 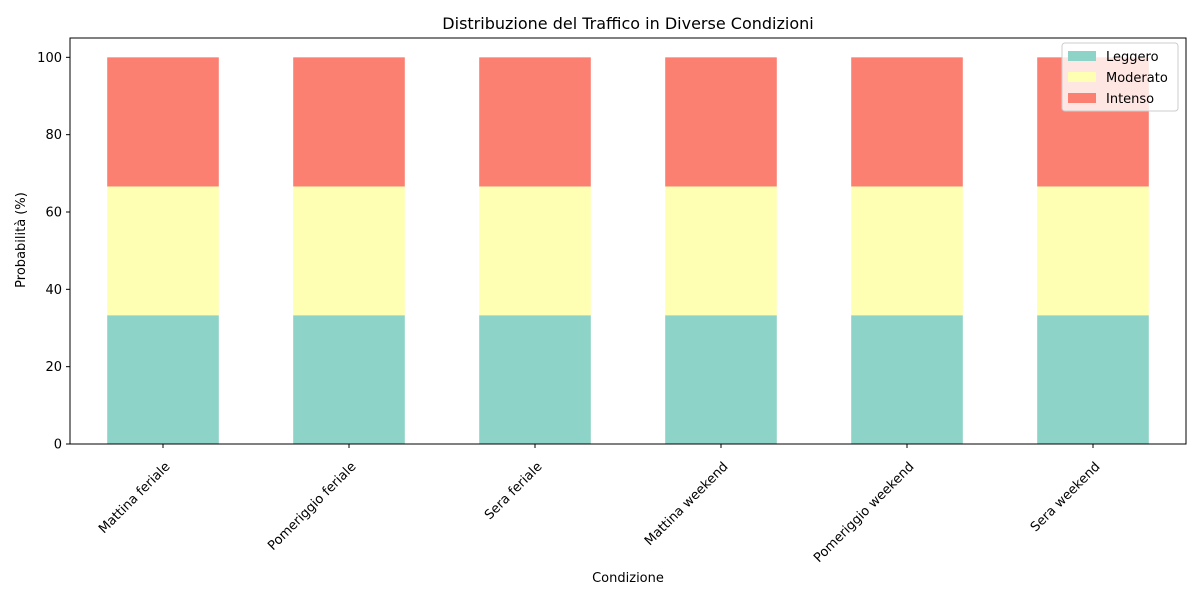 I want to click on legend: Leggero Moderato Intenso, so click(x=1120, y=77).